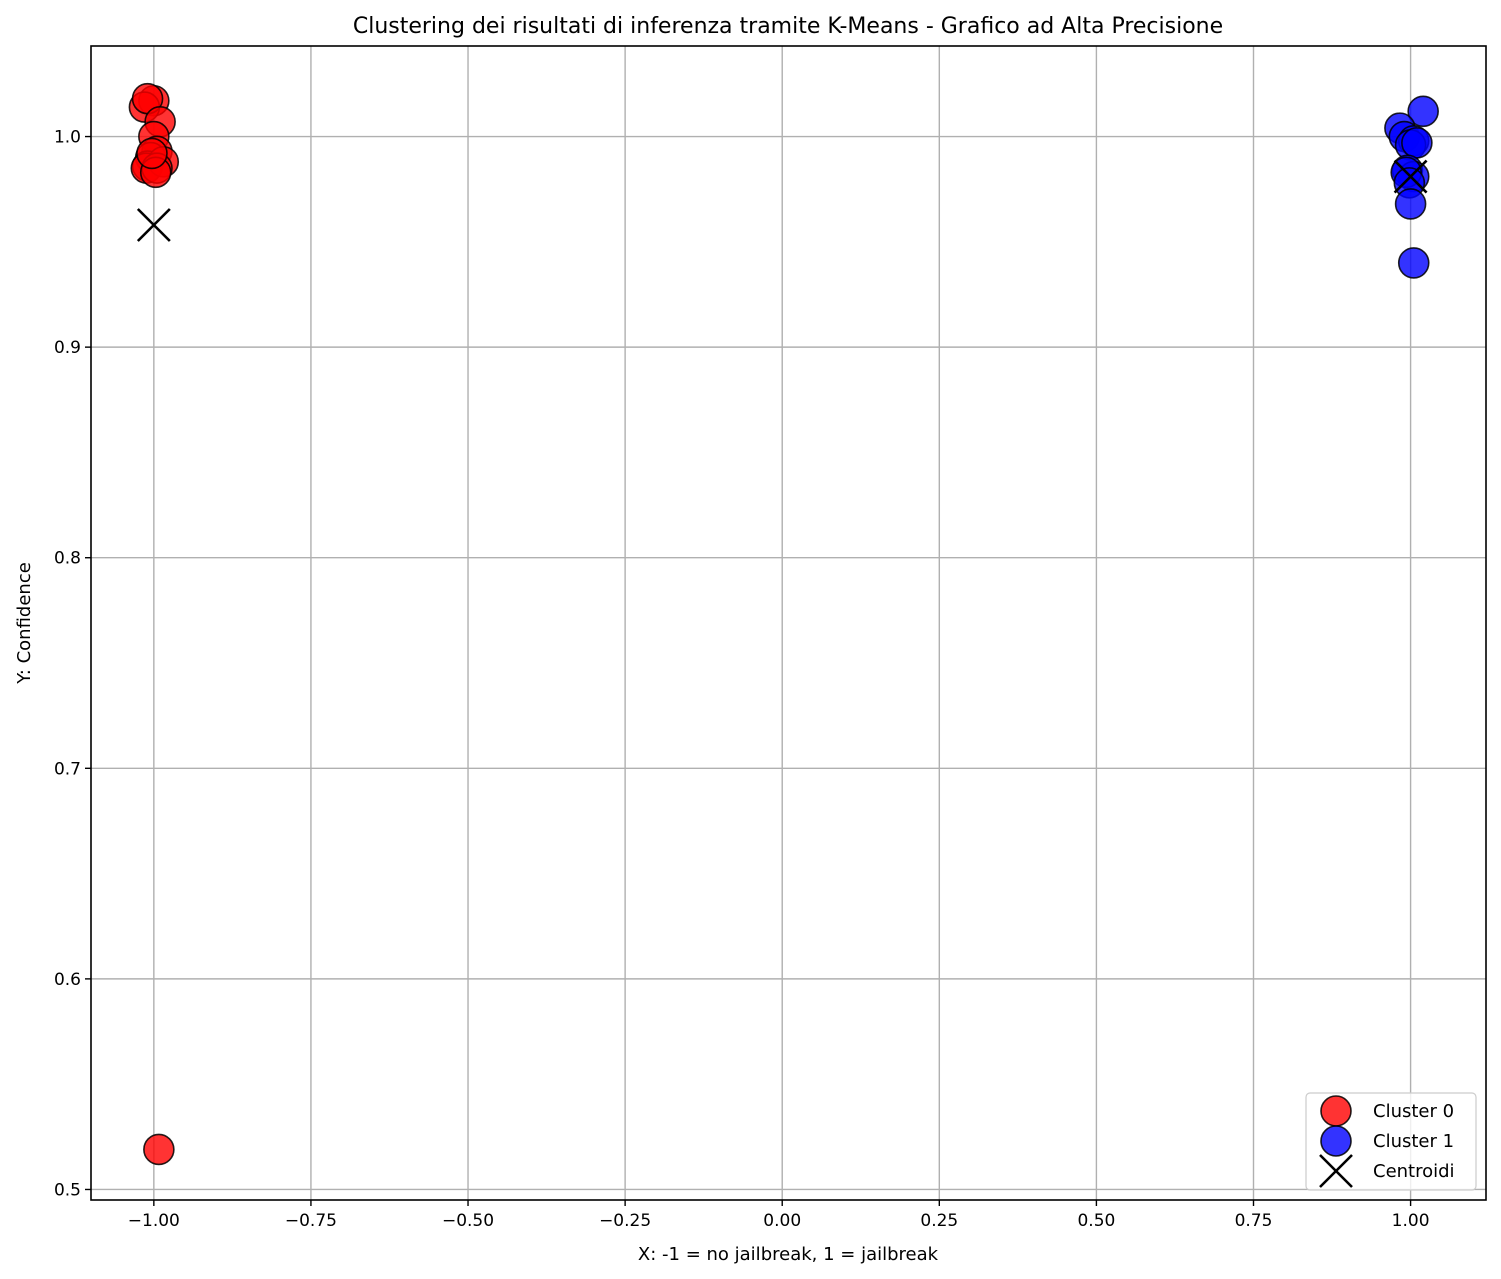  Describe the element at coordinates (311, 1221) in the screenshot. I see `x-tick-label: −0.75` at that location.